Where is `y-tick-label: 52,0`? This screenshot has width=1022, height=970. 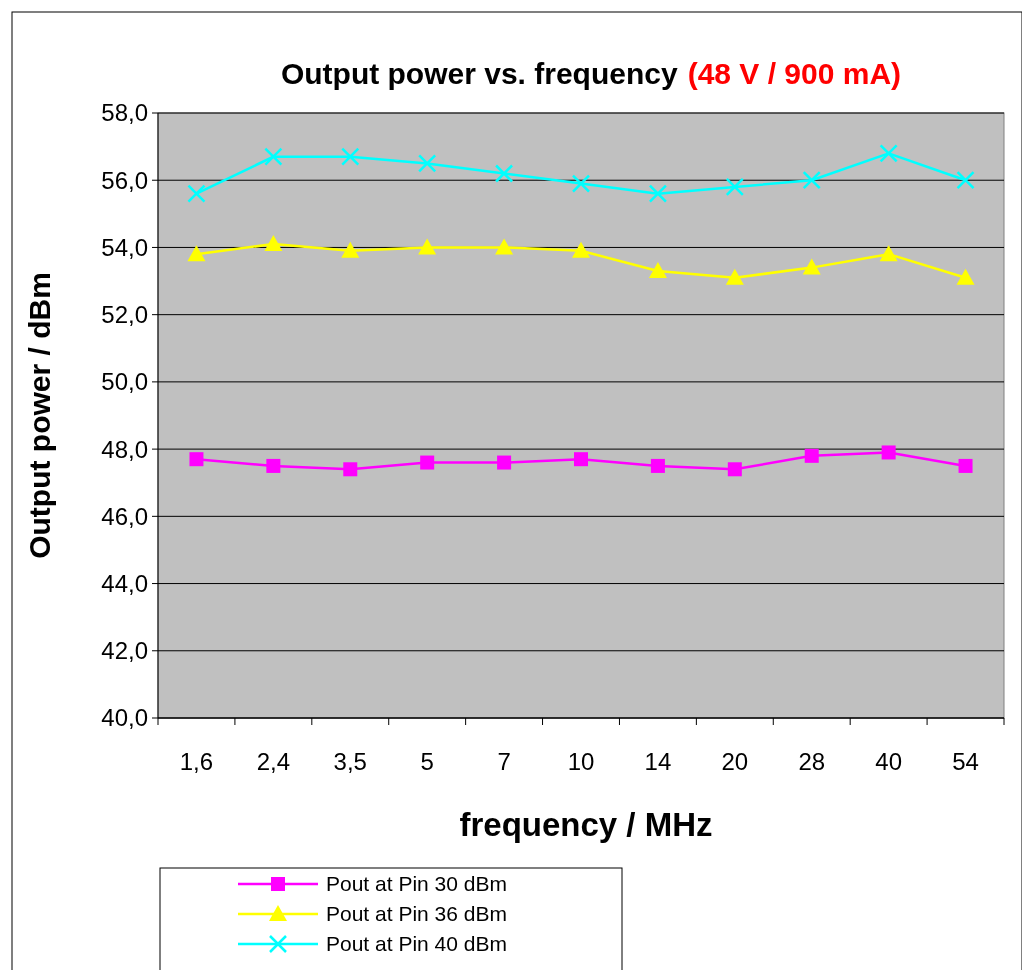
y-tick-label: 52,0 is located at coordinates (124, 315).